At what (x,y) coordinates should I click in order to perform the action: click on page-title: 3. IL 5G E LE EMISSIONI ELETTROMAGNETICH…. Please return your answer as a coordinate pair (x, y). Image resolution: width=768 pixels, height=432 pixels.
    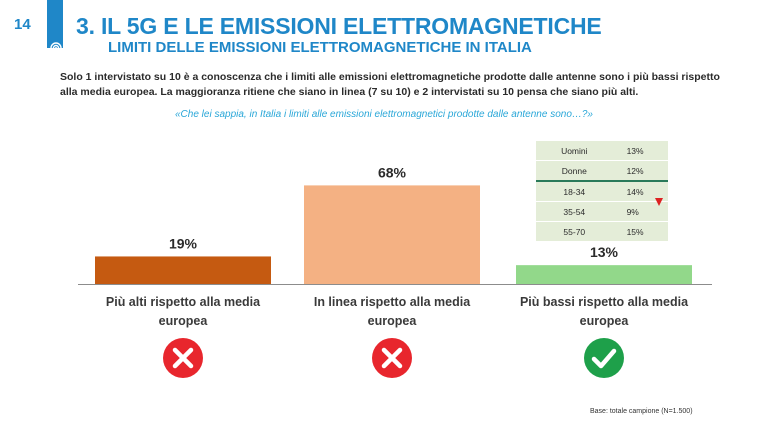
    Looking at the image, I should click on (339, 26).